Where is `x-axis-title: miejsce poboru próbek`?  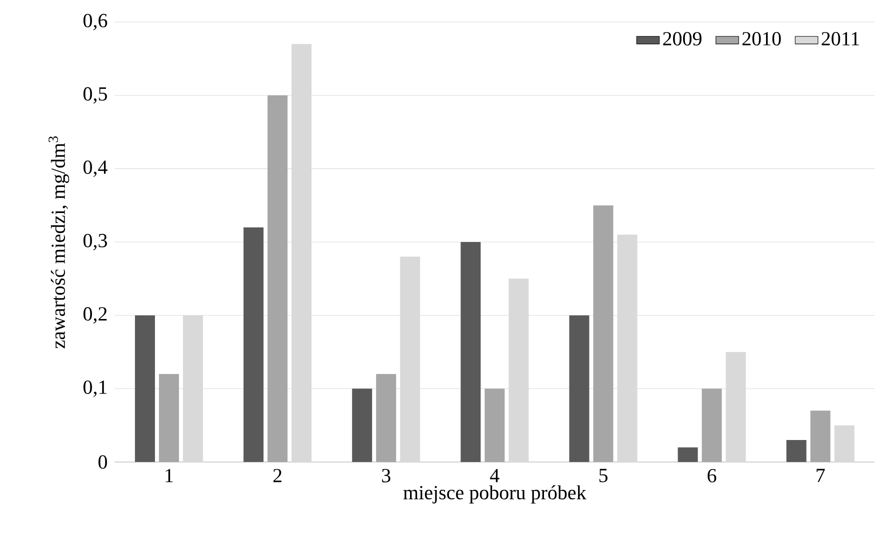 x-axis-title: miejsce poboru próbek is located at coordinates (494, 494).